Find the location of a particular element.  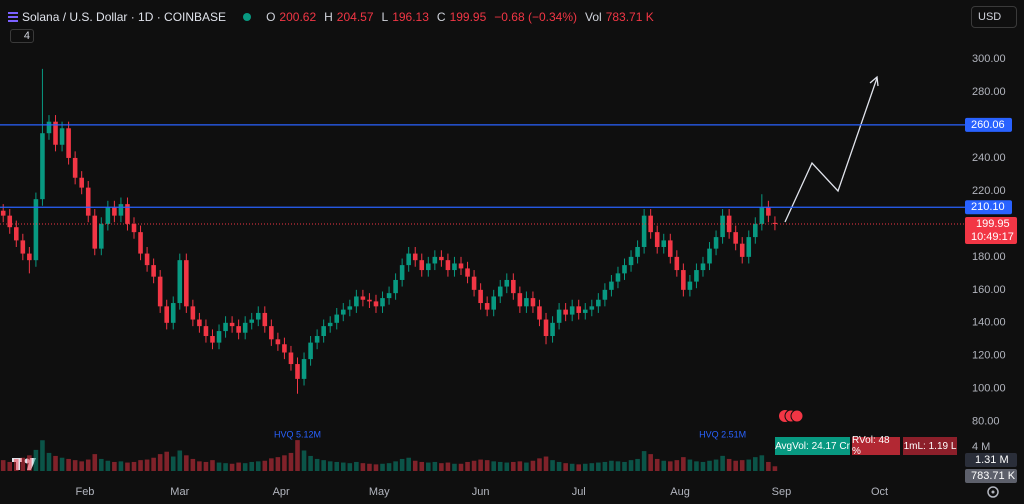

y-tick-label: 100.00 is located at coordinates (989, 389).